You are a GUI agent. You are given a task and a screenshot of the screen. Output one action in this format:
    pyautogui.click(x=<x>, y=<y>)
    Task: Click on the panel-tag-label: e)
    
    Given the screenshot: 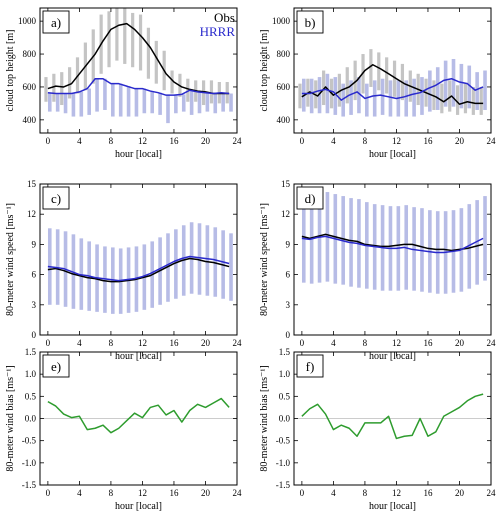 What is the action you would take?
    pyautogui.click(x=56, y=366)
    